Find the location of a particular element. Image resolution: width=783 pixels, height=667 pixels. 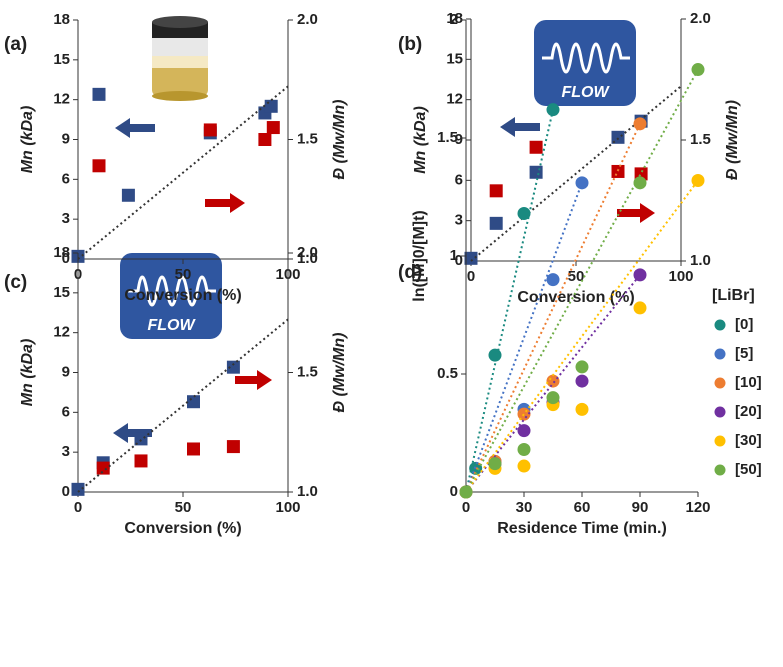

panel-label: (d) is located at coordinates (410, 272).